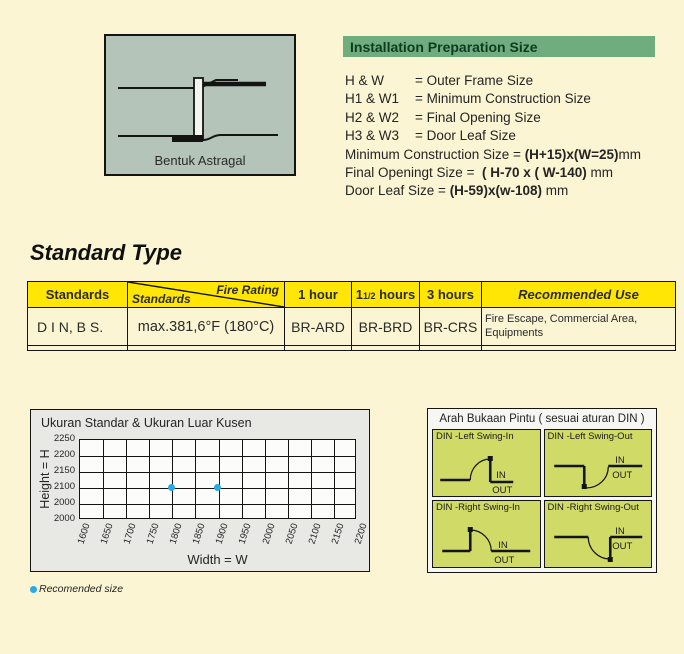  Describe the element at coordinates (338, 534) in the screenshot. I see `x-tick-label: 2150` at that location.